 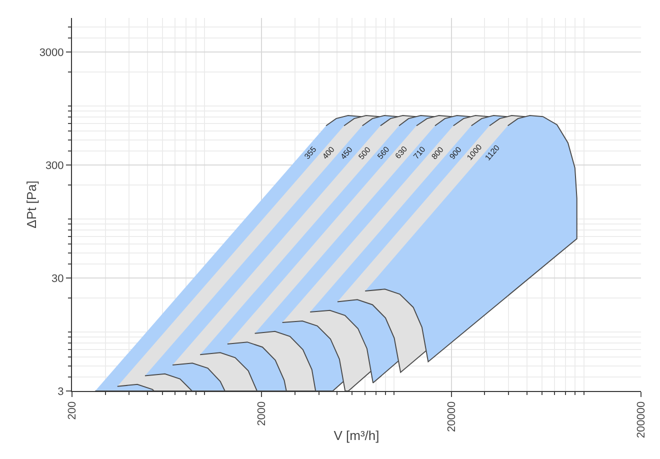 What do you see at coordinates (51, 52) in the screenshot?
I see `y-tick-label: 3000` at bounding box center [51, 52].